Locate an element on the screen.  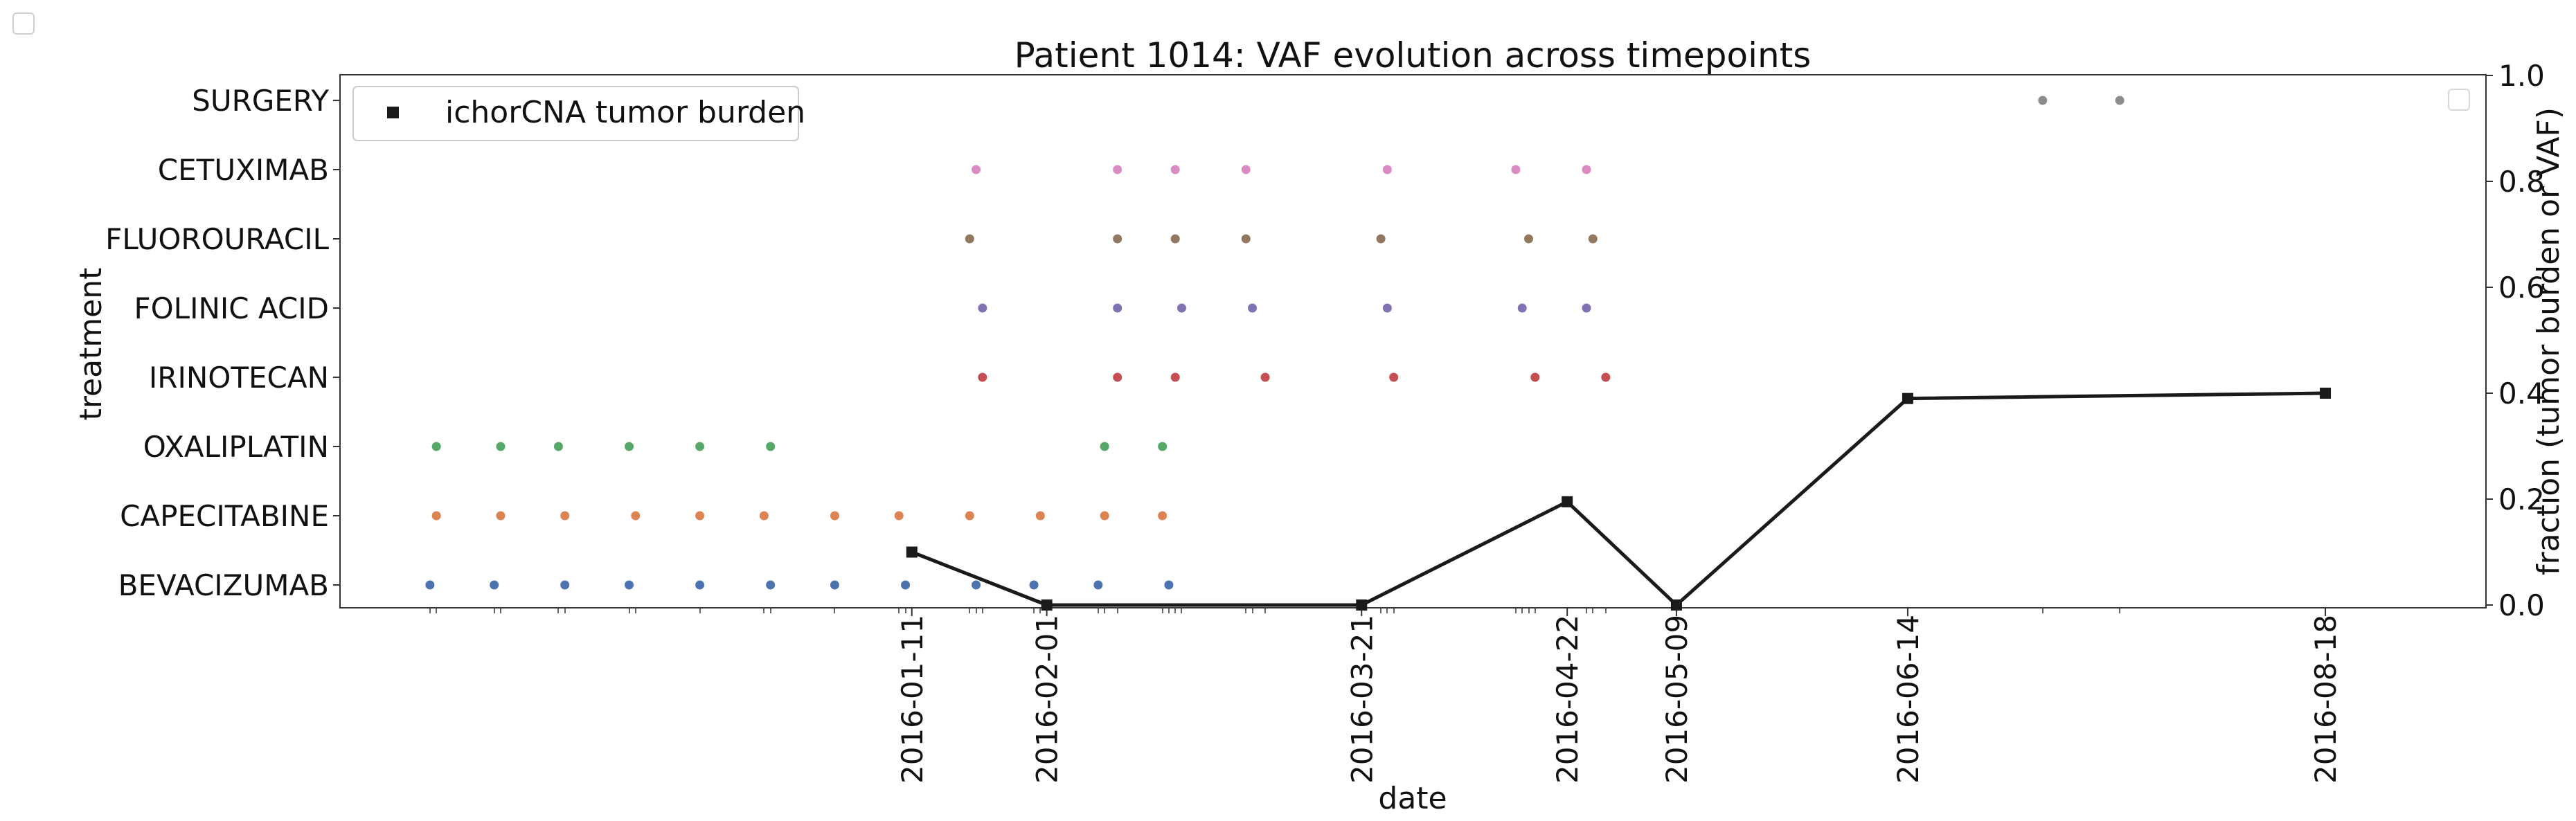
x-tick-label: 2016-08-18 is located at coordinates (2326, 699).